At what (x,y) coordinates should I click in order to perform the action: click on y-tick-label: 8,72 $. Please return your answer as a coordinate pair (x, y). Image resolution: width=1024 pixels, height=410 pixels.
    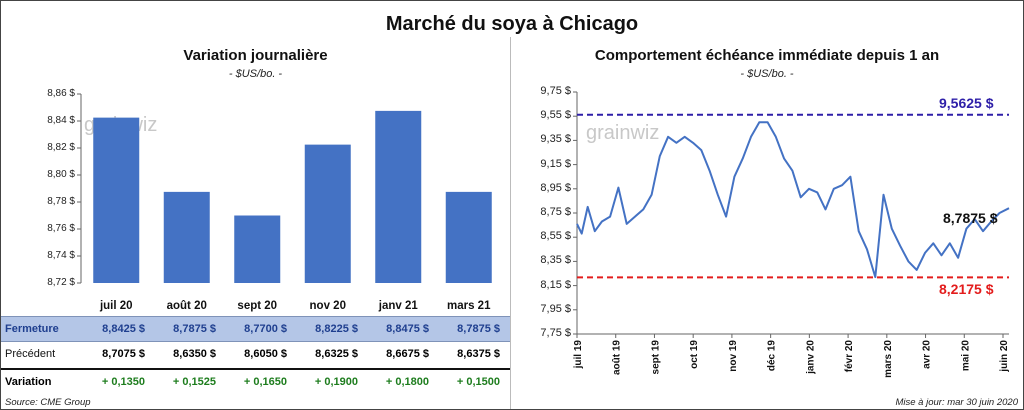
    Looking at the image, I should click on (61, 282).